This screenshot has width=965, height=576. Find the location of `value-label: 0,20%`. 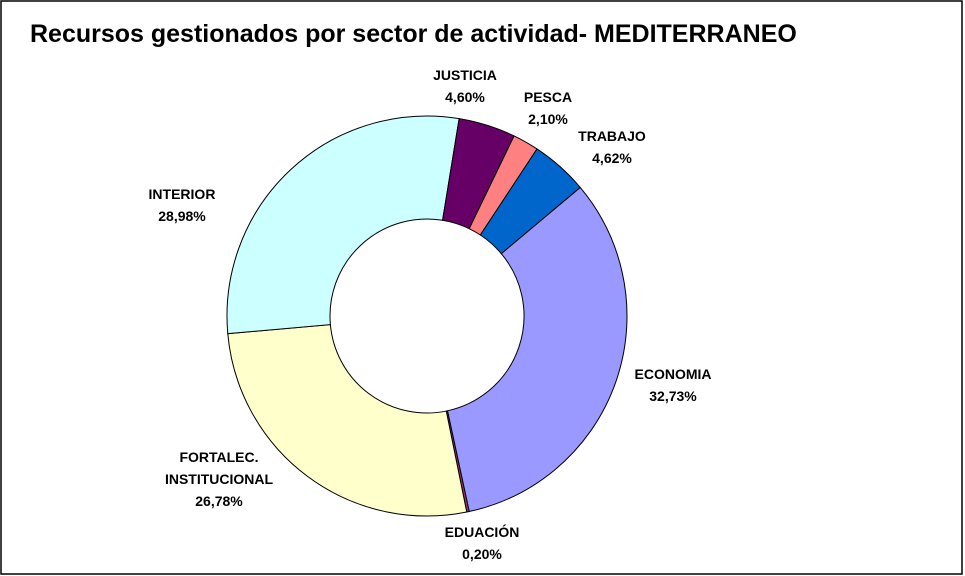

value-label: 0,20% is located at coordinates (482, 554).